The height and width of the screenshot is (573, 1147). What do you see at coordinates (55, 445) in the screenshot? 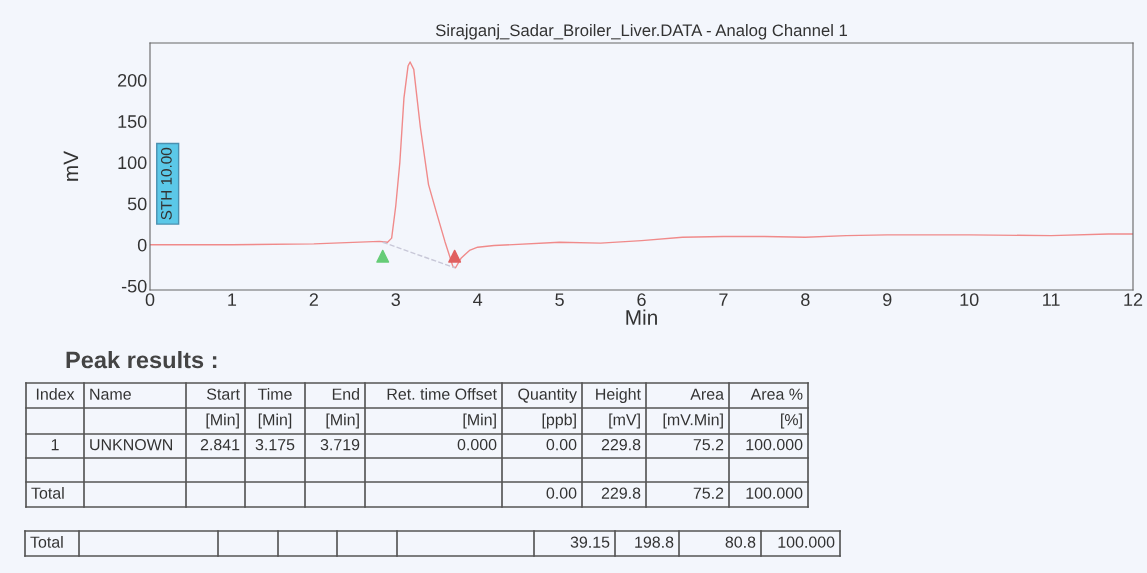
I see `text: 1` at bounding box center [55, 445].